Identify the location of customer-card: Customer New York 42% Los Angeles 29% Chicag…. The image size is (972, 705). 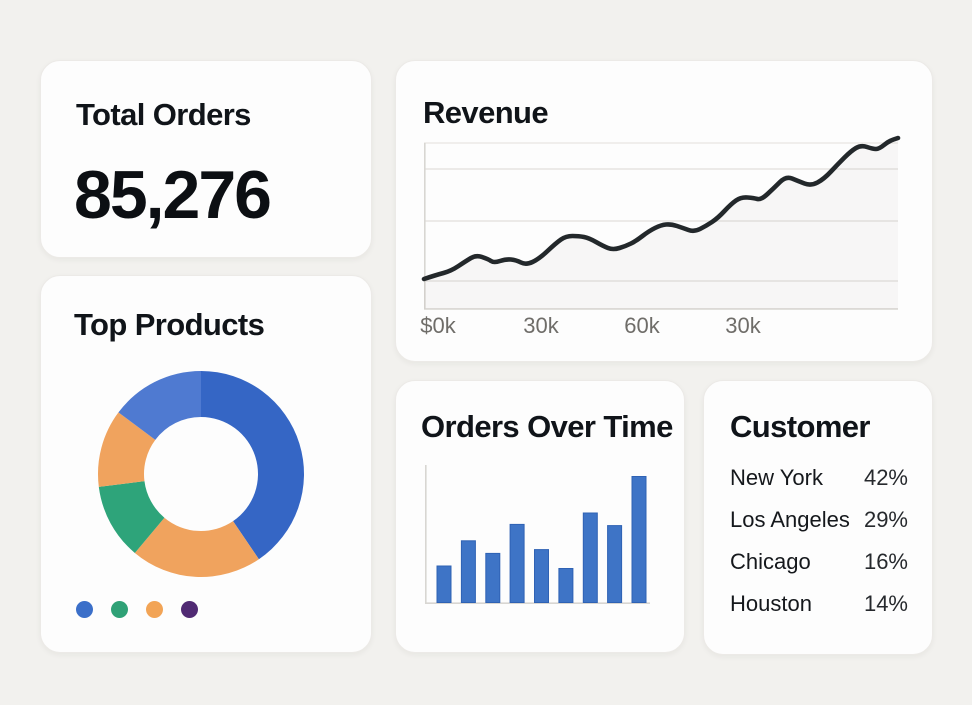
(818, 517).